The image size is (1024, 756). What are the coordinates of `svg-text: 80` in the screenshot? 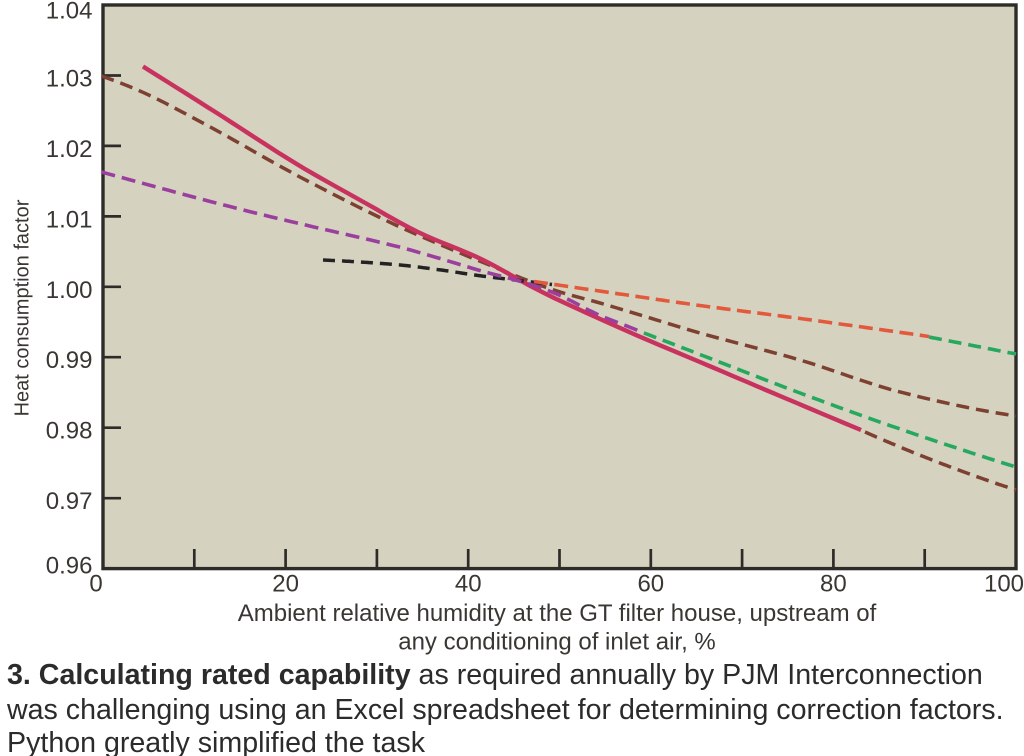 It's located at (833, 584).